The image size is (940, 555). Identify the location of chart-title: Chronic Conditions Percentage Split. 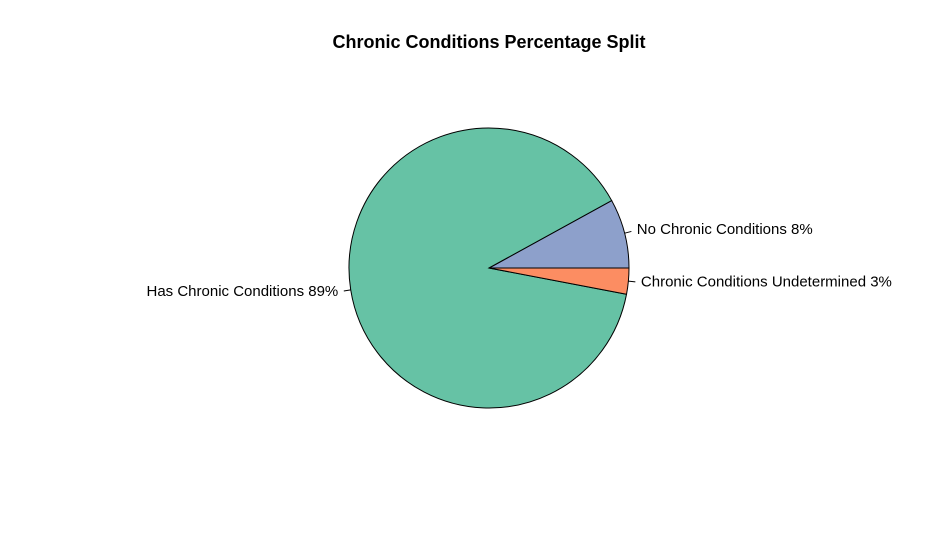
(488, 42).